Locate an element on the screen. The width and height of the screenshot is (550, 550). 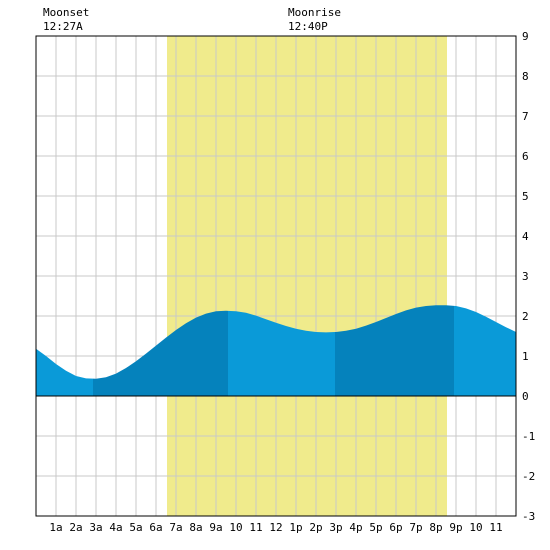
tide-area-series is located at coordinates (276, 350).